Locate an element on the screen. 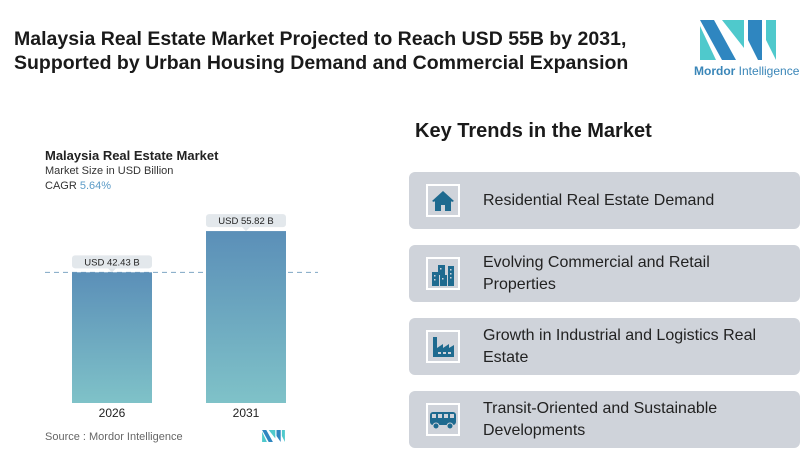 The width and height of the screenshot is (800, 453). buildings-icon is located at coordinates (443, 273).